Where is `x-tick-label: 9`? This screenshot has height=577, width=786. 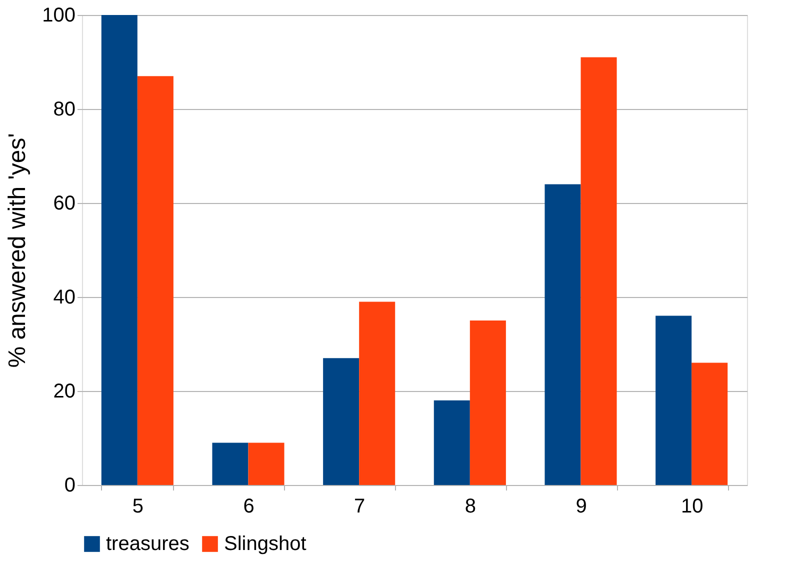
x-tick-label: 9 is located at coordinates (581, 507).